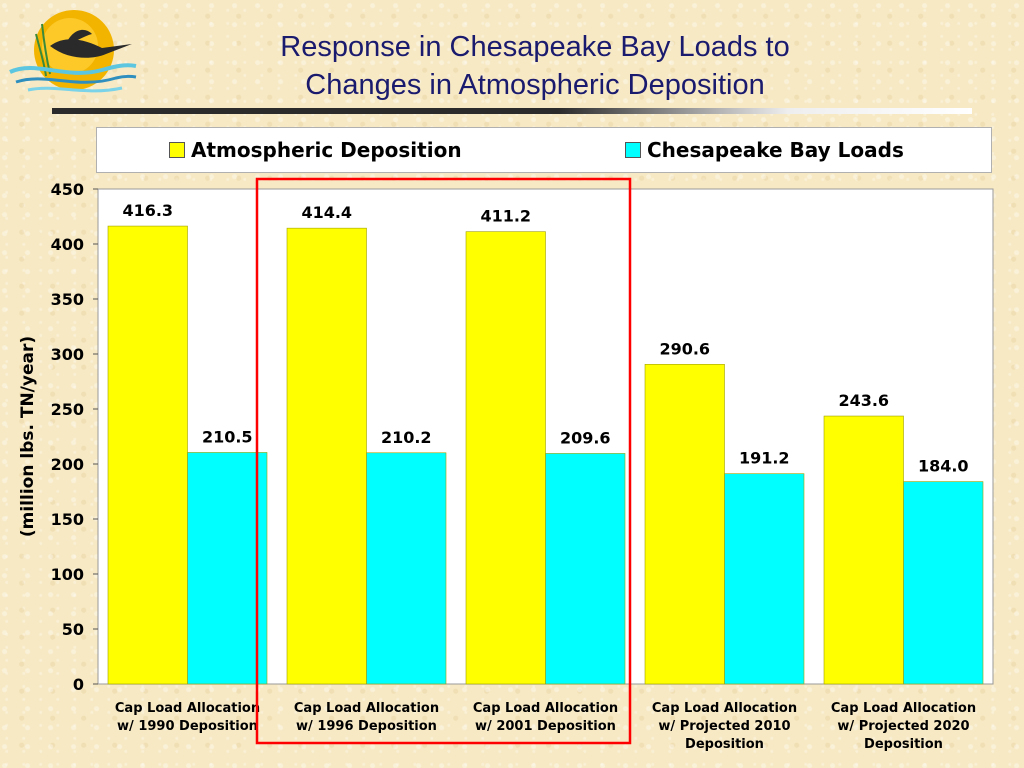 This screenshot has width=1024, height=768. Describe the element at coordinates (366, 726) in the screenshot. I see `x-category-label: w/ 1996 Deposition` at that location.